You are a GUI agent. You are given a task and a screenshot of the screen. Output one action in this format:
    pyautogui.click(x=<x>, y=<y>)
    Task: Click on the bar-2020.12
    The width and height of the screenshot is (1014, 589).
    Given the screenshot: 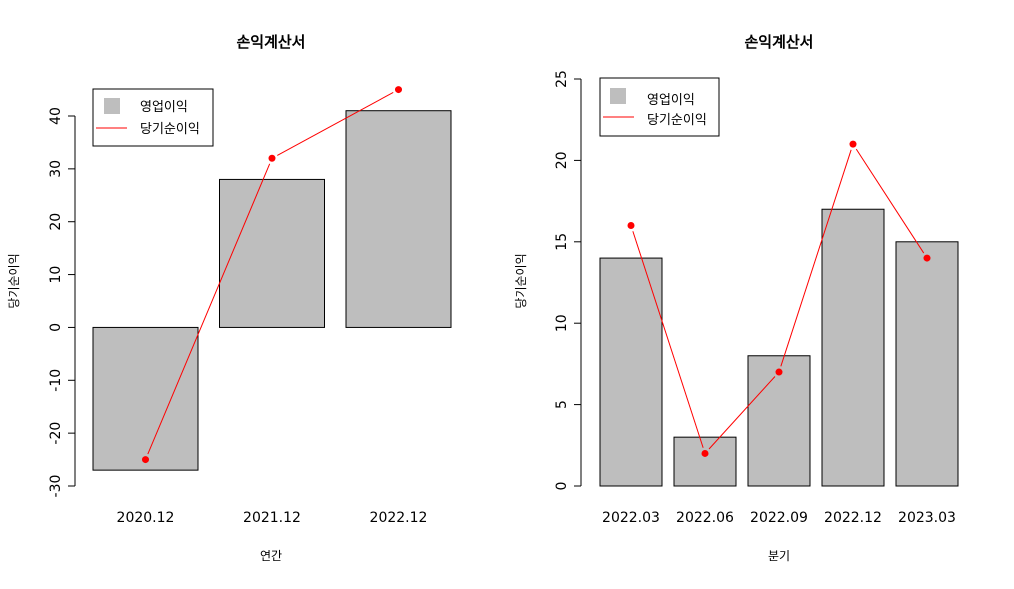 What is the action you would take?
    pyautogui.click(x=145, y=398)
    